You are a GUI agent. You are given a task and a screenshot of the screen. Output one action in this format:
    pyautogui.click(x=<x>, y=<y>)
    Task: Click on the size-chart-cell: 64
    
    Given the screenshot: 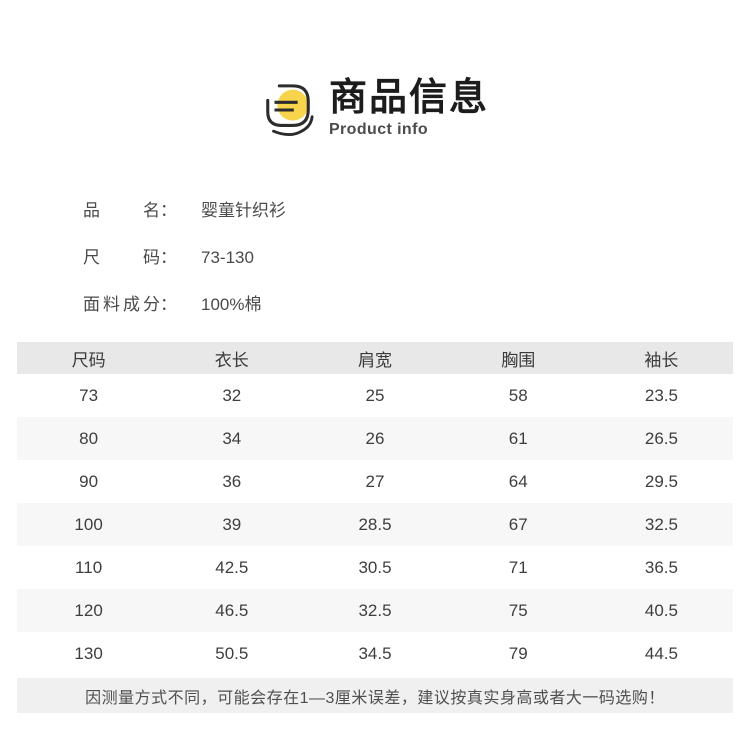 What is the action you would take?
    pyautogui.click(x=518, y=481)
    